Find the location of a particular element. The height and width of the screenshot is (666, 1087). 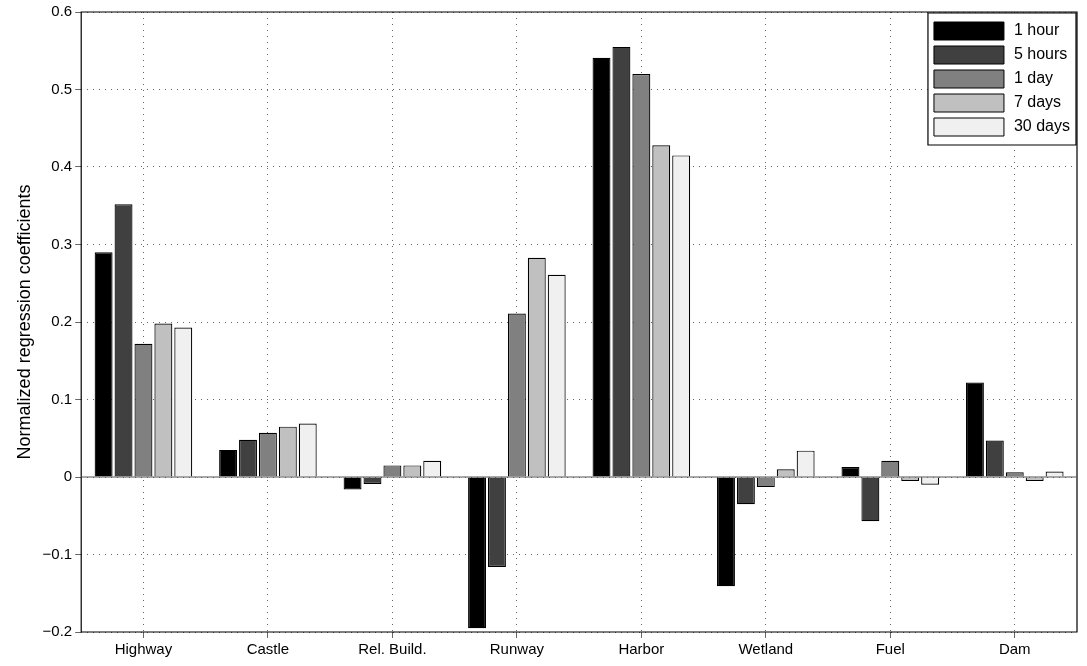

x-tick-label: Dam is located at coordinates (1014, 649).